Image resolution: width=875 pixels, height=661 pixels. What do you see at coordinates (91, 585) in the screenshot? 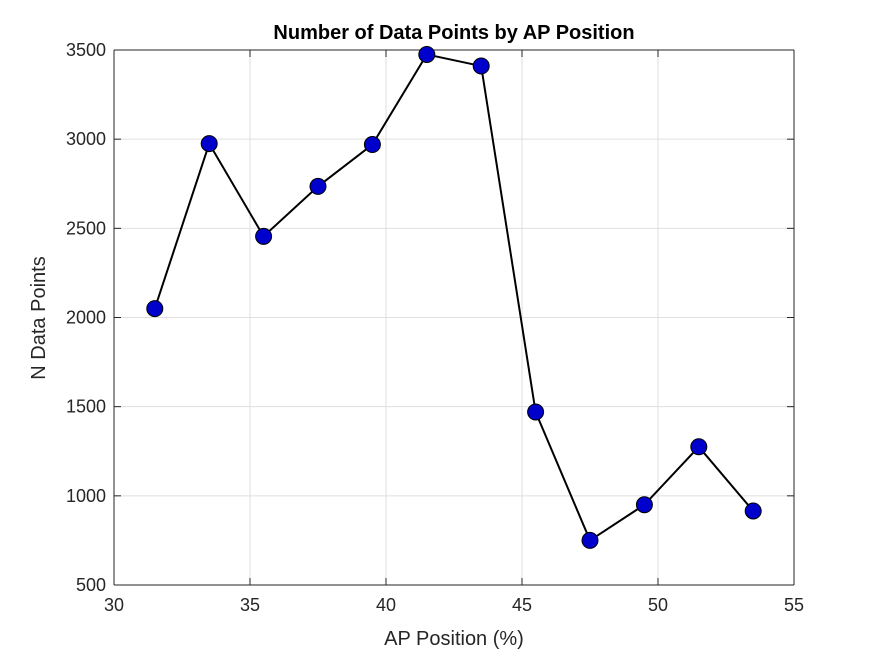
I see `y-tick-label: 500` at bounding box center [91, 585].